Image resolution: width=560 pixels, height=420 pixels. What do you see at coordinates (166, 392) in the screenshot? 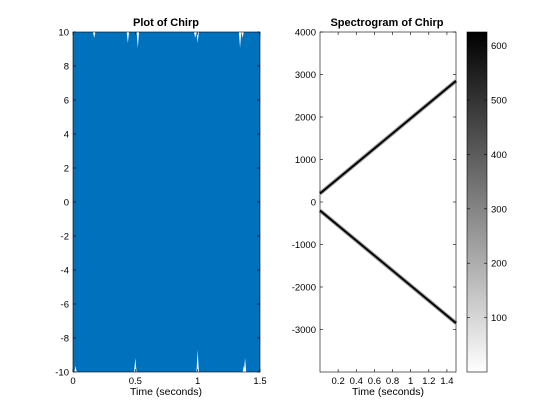
I see `x-axis-label-left: Time (seconds)` at bounding box center [166, 392].